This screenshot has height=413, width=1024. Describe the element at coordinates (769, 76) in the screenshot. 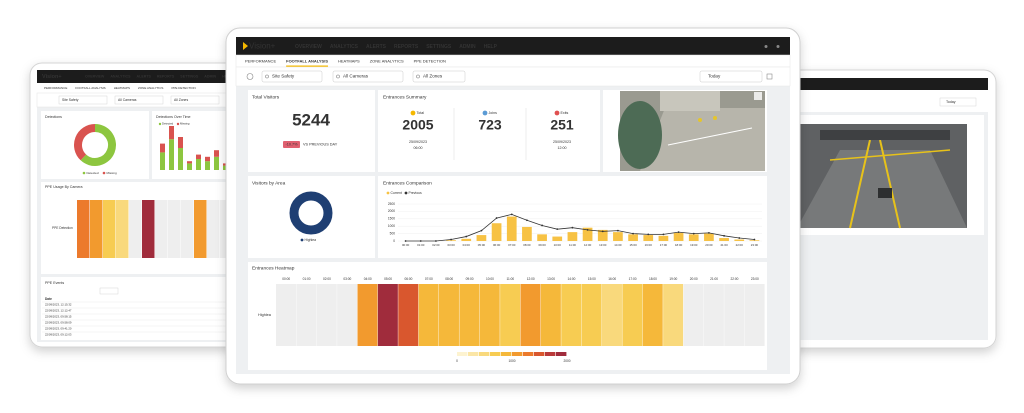

I see `icon` at that location.